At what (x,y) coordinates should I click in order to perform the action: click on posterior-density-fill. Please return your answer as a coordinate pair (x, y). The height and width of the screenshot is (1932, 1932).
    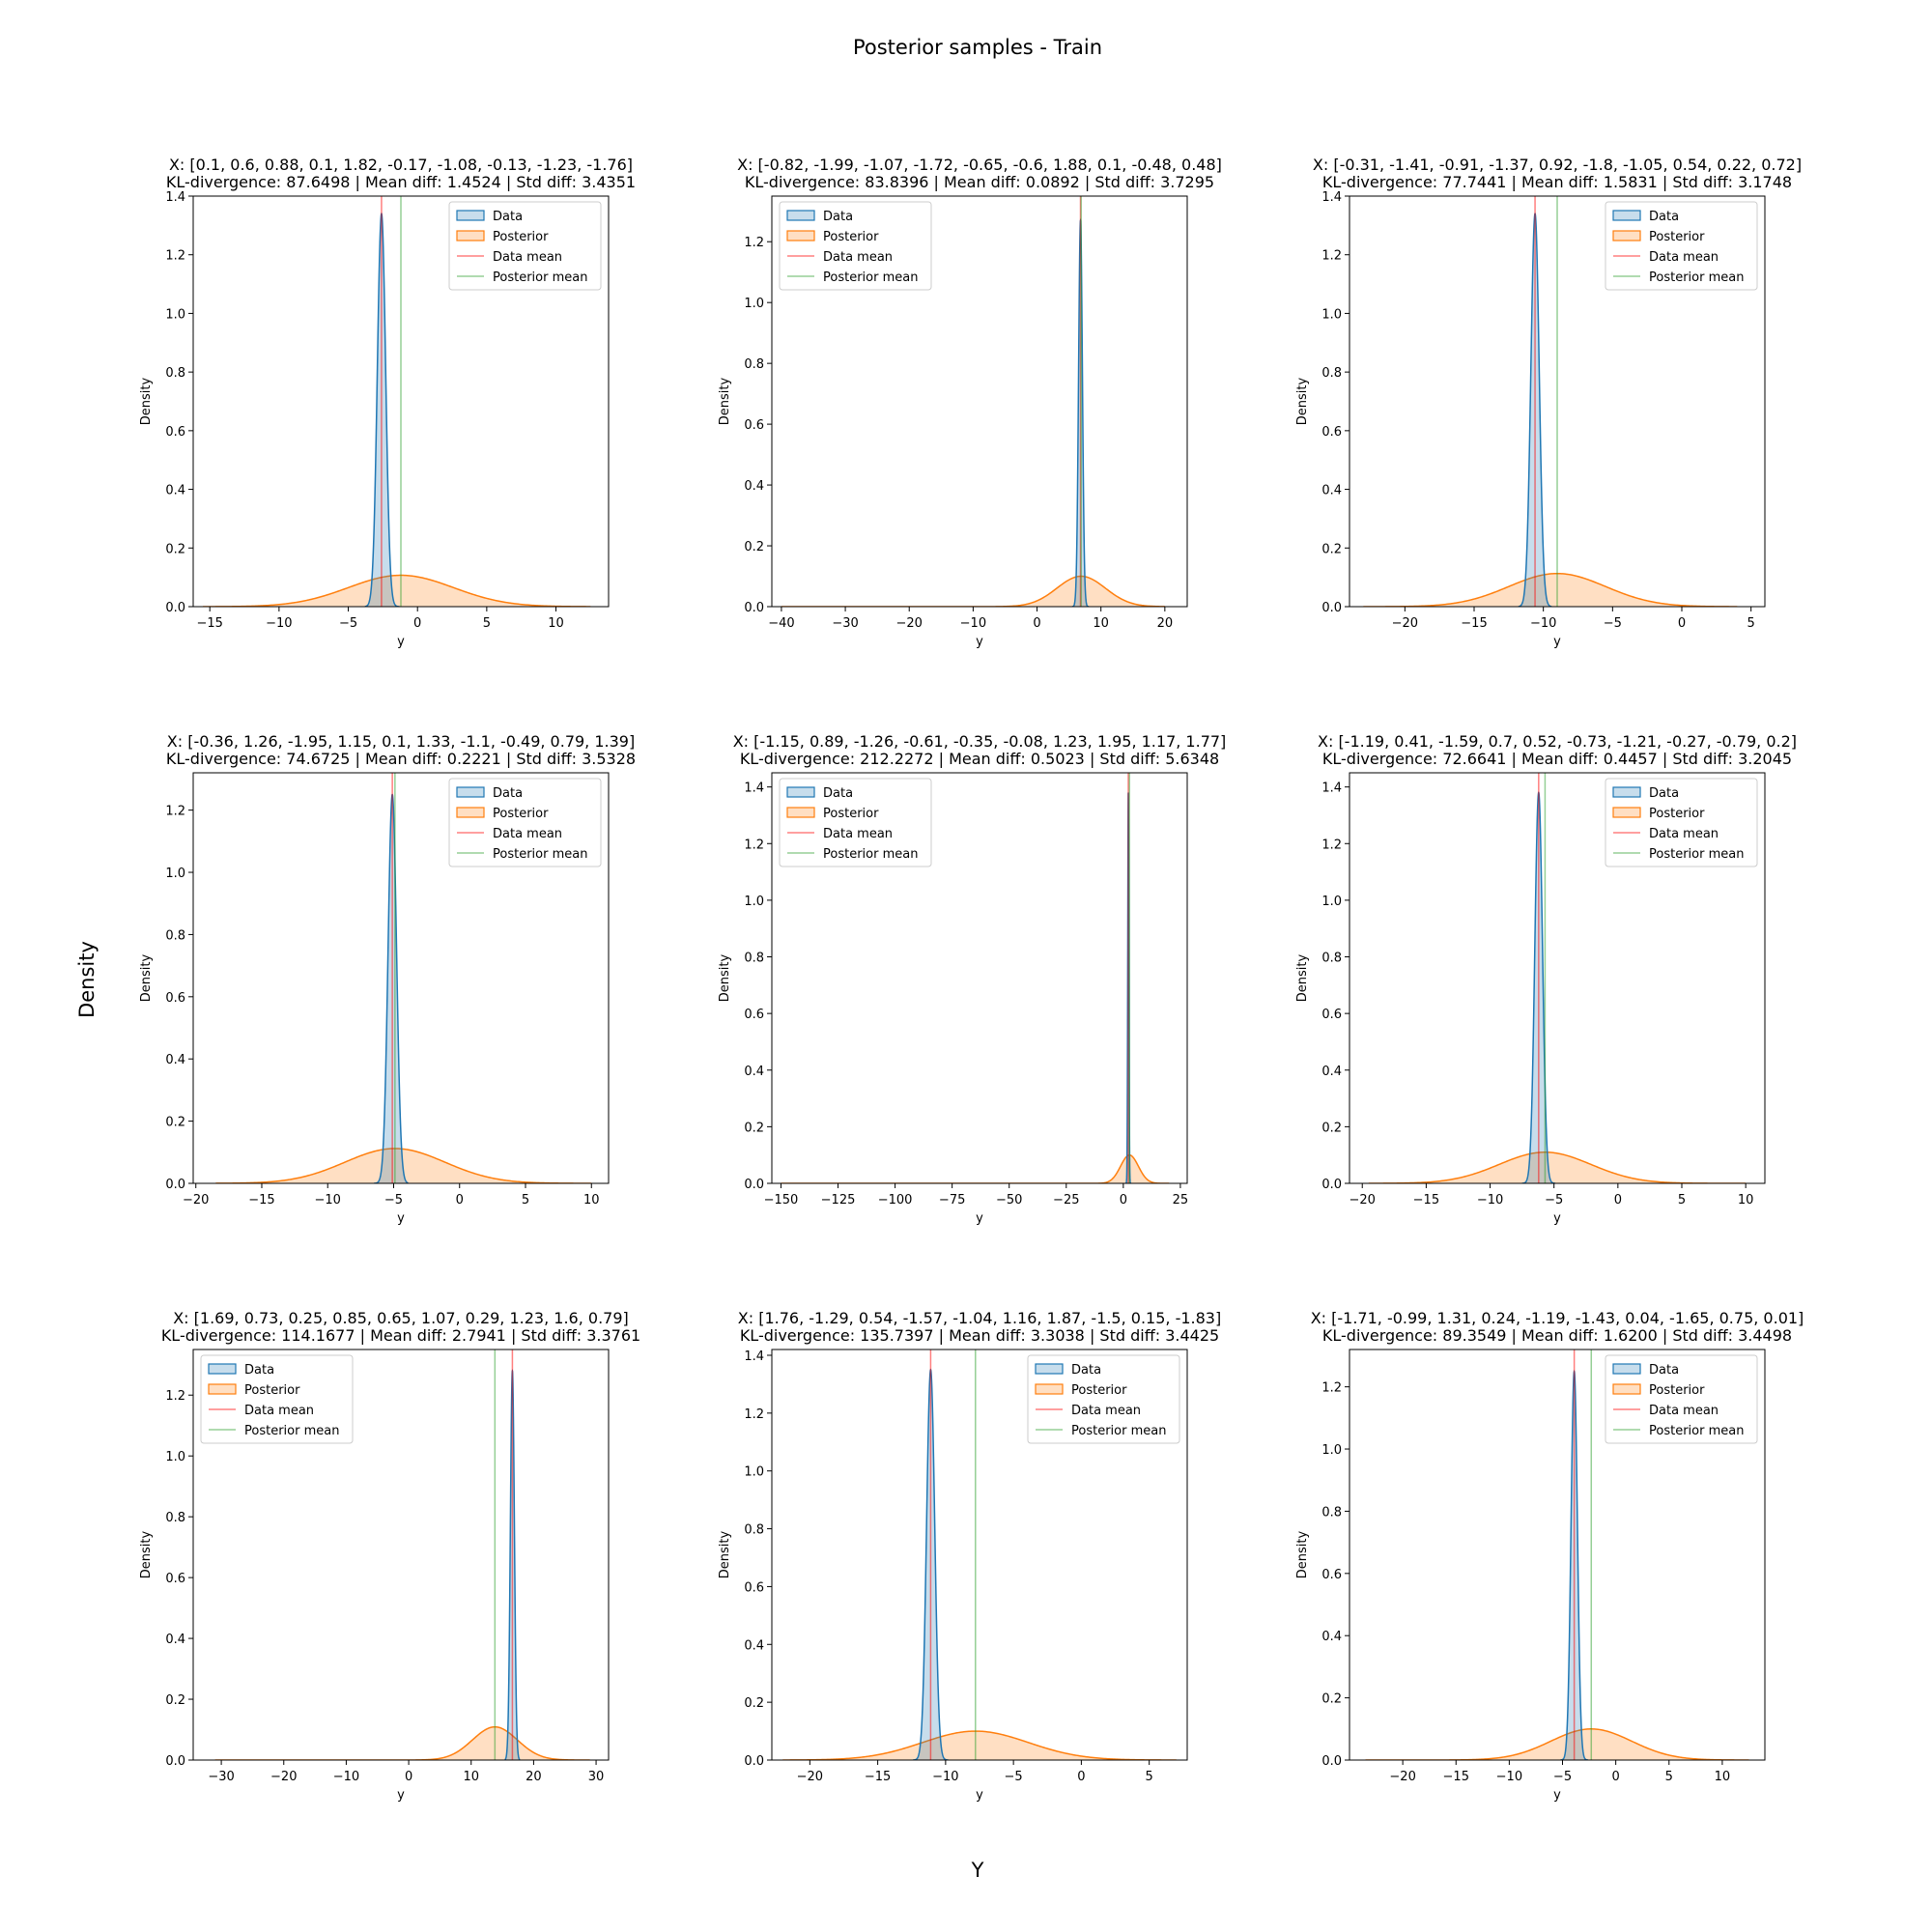
    Looking at the image, I should click on (1550, 590).